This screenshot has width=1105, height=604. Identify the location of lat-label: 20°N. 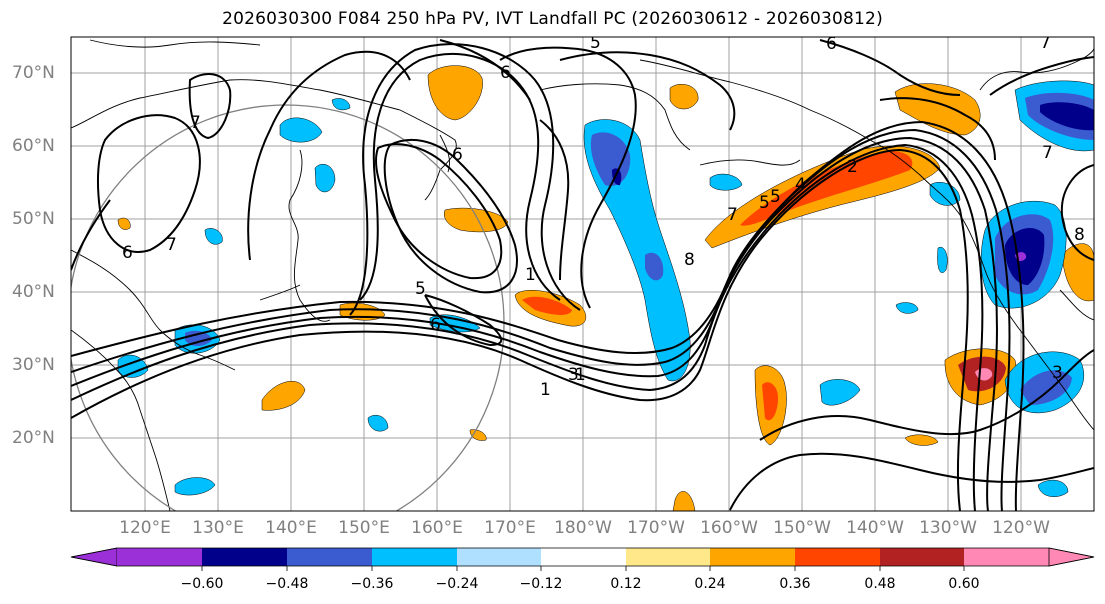
(33, 438).